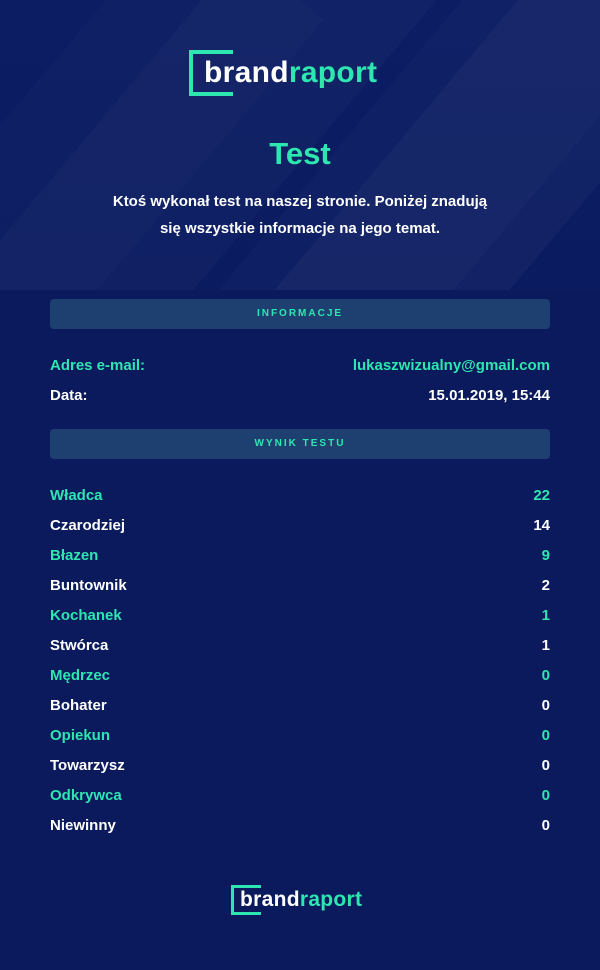  Describe the element at coordinates (88, 585) in the screenshot. I see `result-label: Buntownik` at that location.